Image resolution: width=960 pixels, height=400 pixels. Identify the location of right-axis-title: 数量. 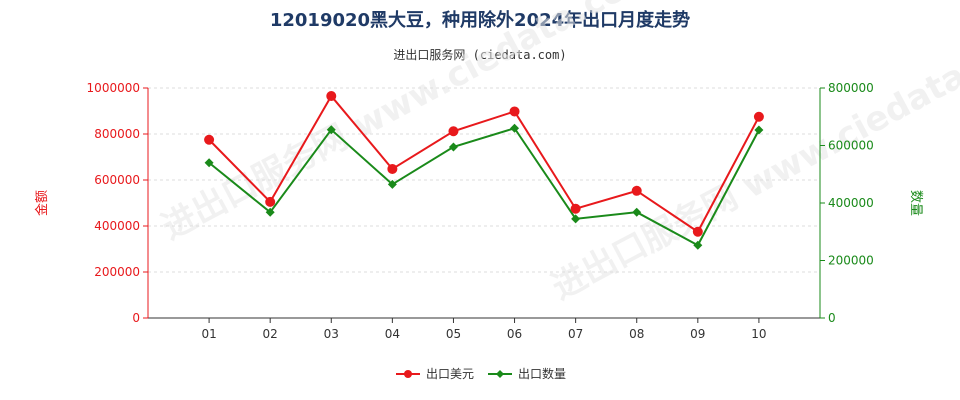
(915, 203).